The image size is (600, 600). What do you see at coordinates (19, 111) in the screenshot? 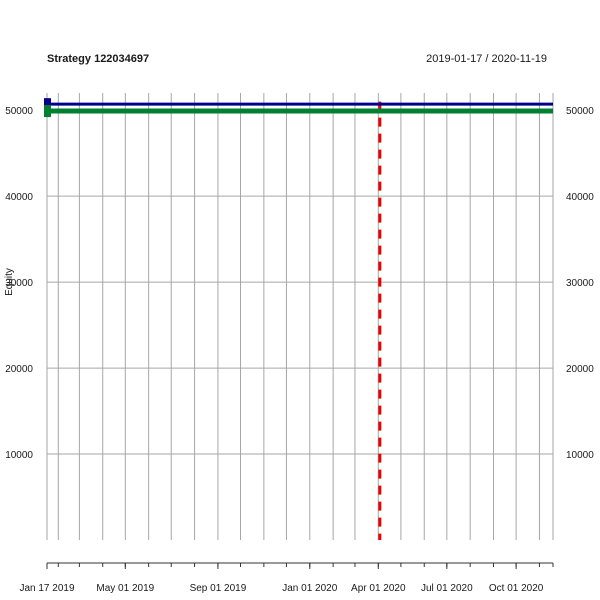
I see `y-tick-label-left: 50000` at bounding box center [19, 111].